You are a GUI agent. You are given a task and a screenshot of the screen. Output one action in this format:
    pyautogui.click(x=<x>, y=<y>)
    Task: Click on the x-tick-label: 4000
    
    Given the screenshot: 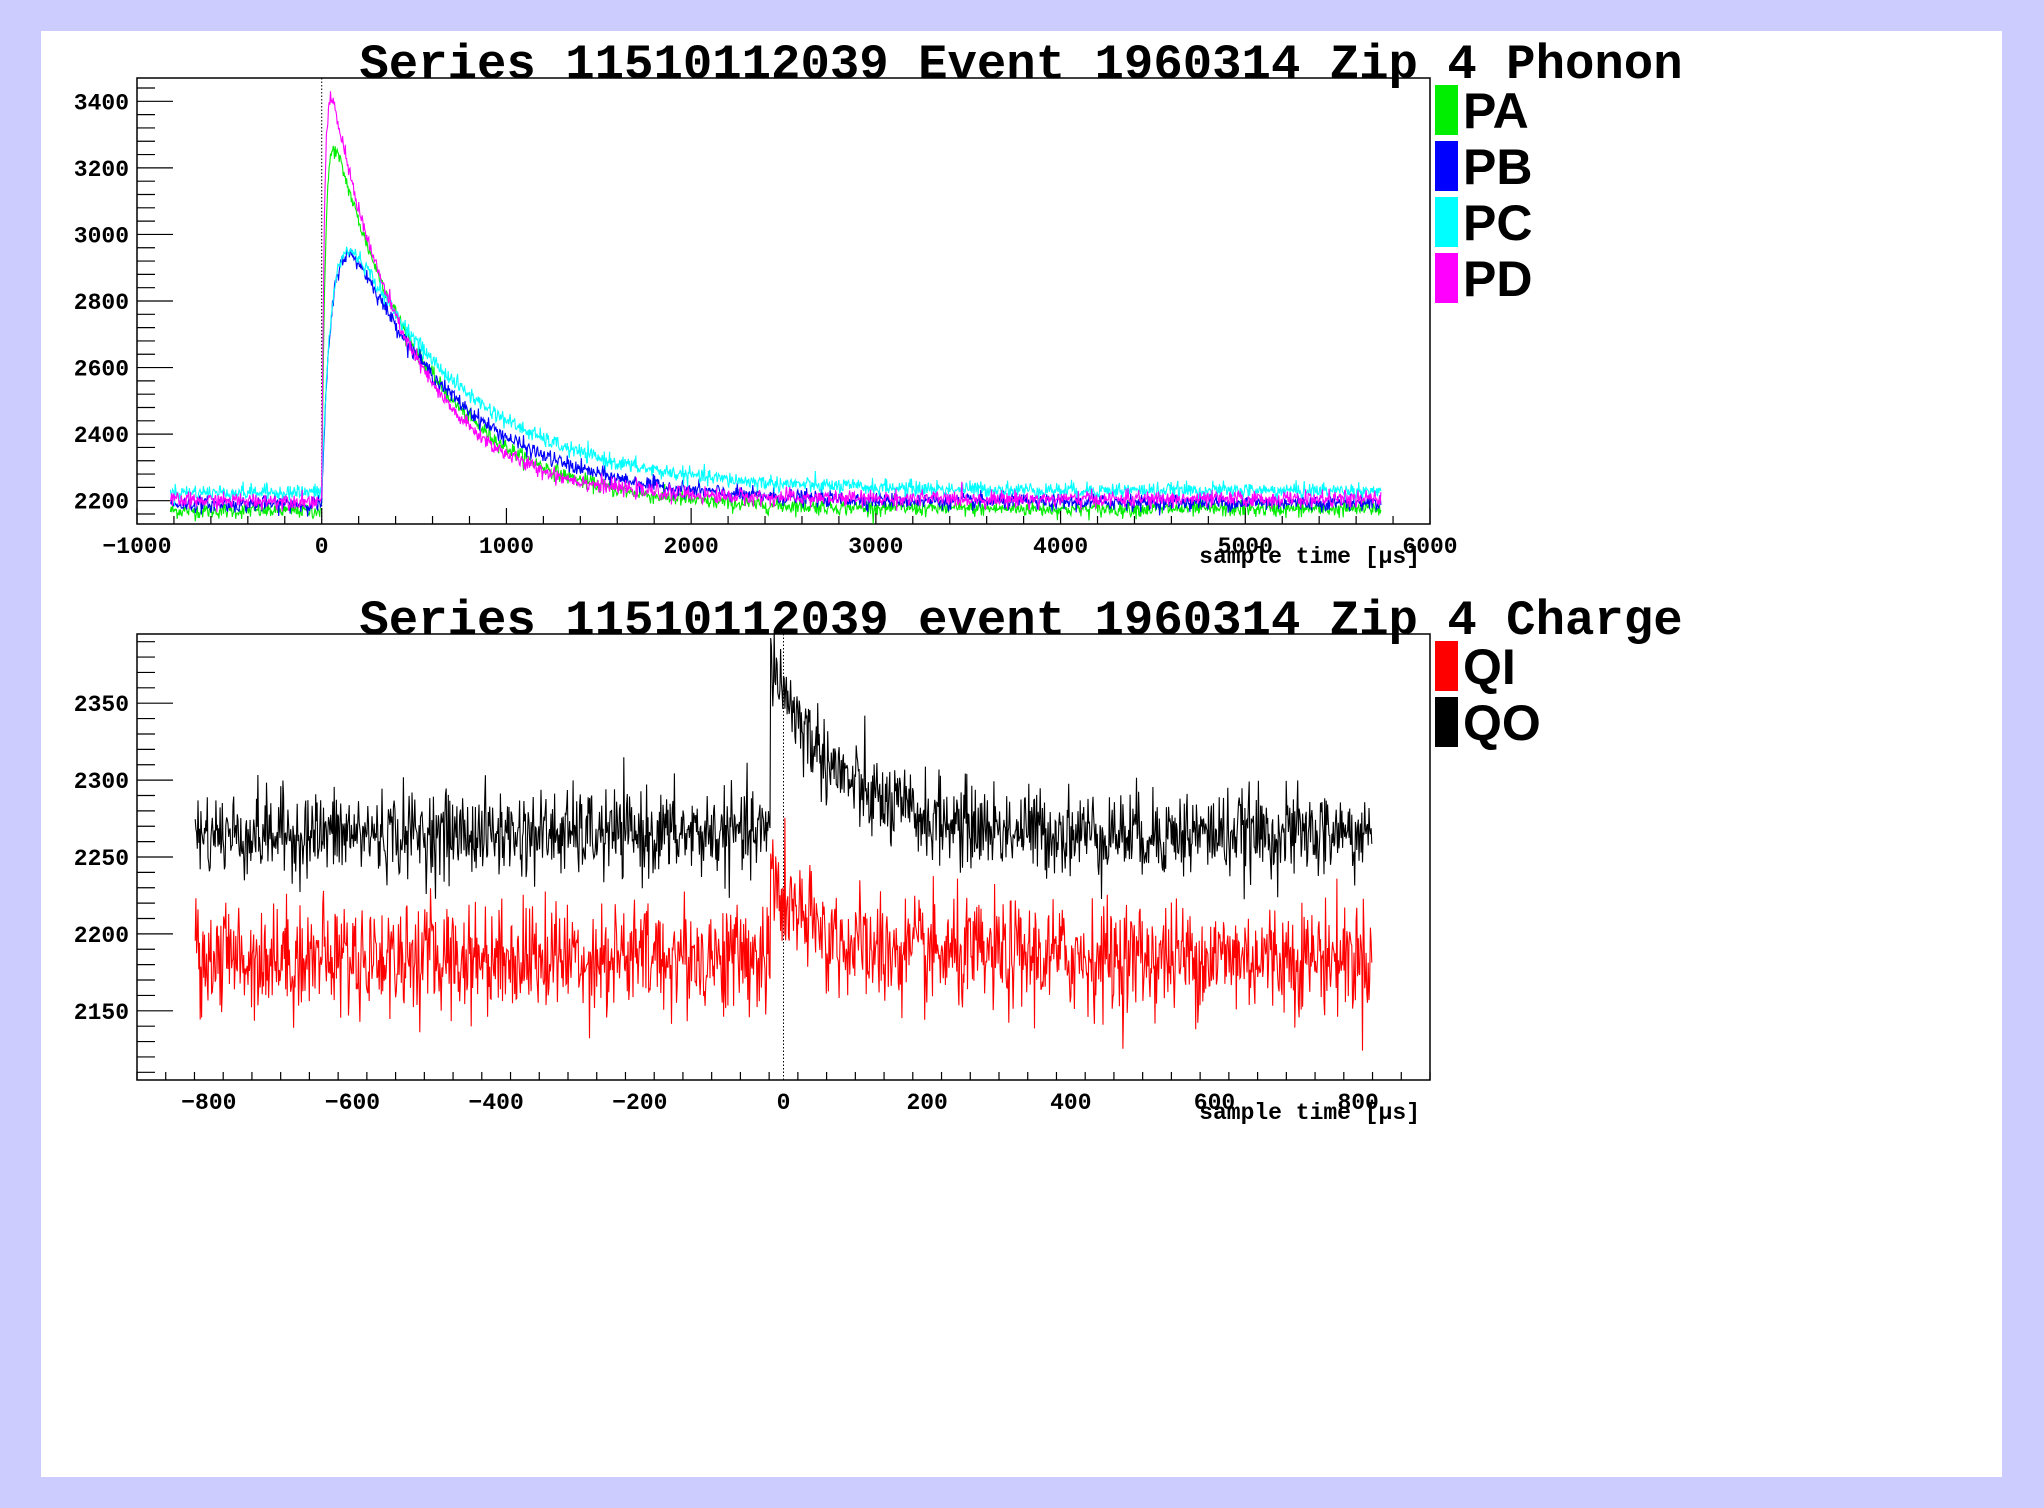 What is the action you would take?
    pyautogui.click(x=1060, y=547)
    